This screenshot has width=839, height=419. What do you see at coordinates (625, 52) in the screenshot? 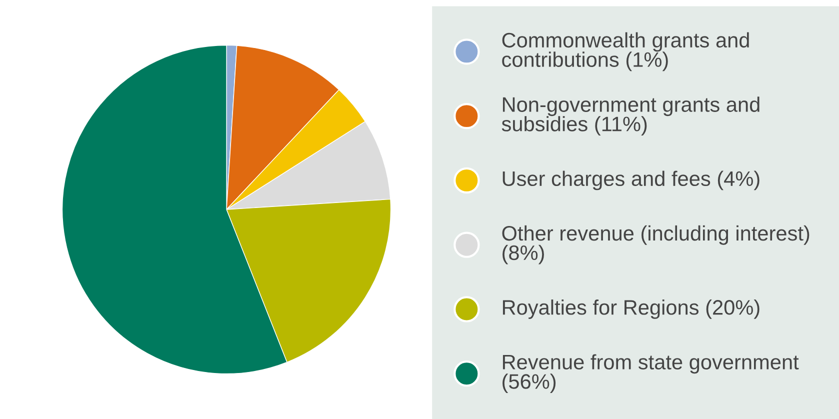
I see `legend-label: Commonwealth grants and contributions (1%)` at bounding box center [625, 52].